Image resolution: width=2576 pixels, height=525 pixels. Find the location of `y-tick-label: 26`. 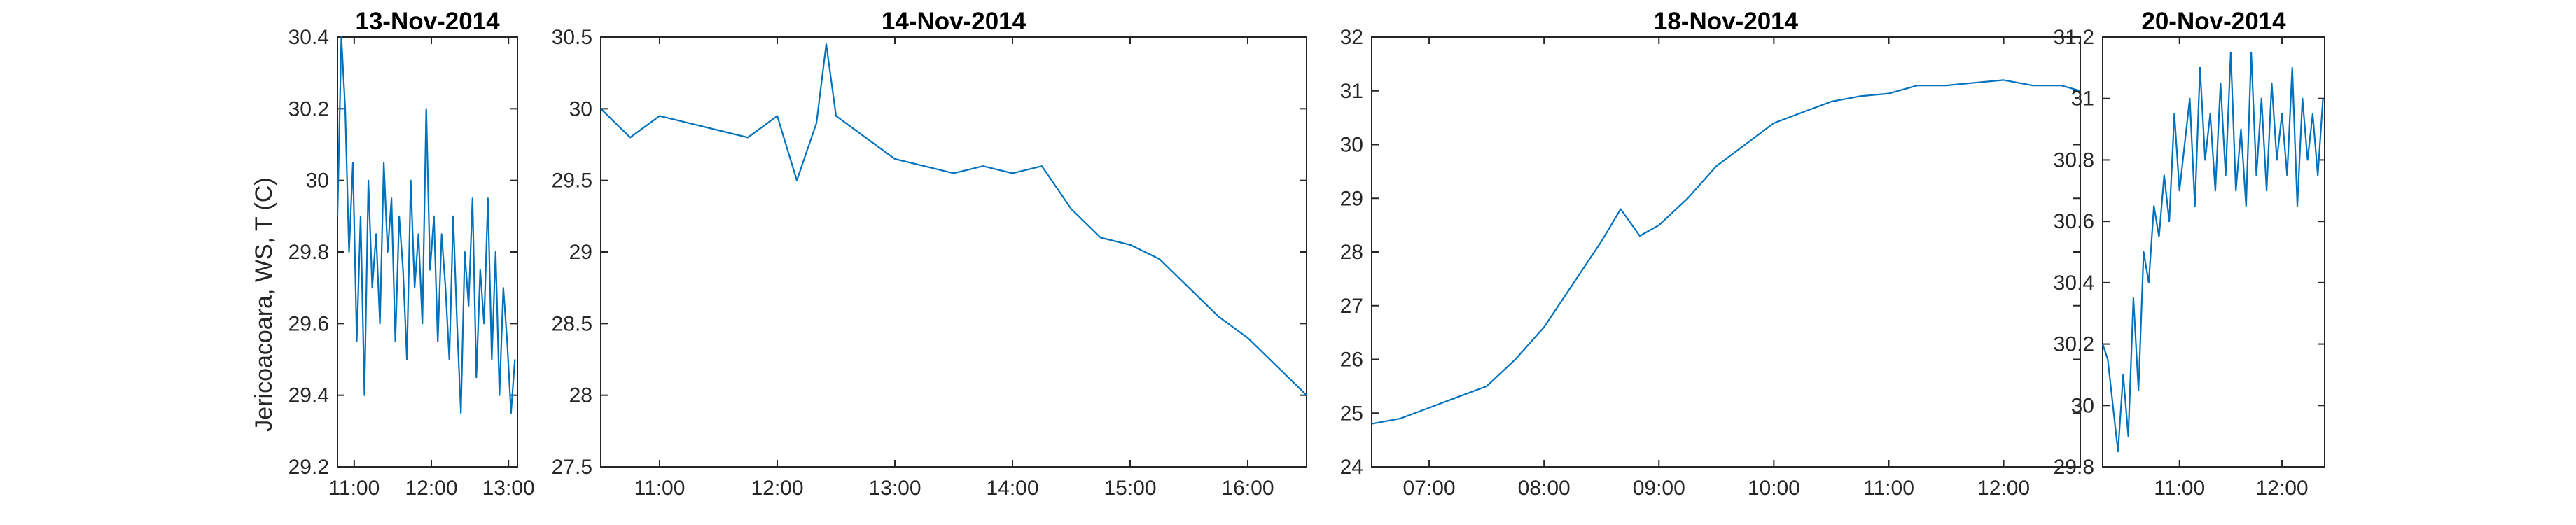

y-tick-label: 26 is located at coordinates (1351, 360).